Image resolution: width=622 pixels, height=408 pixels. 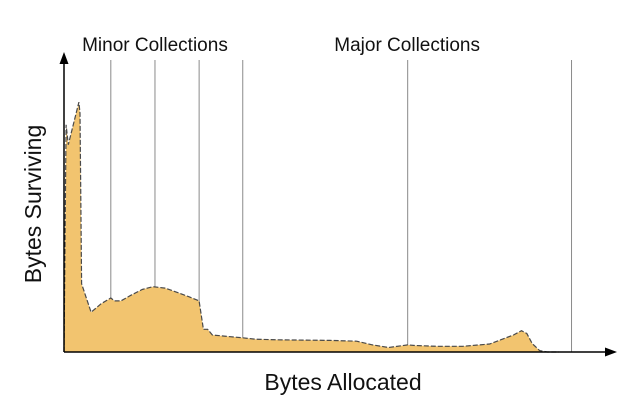 What do you see at coordinates (611, 352) in the screenshot?
I see `x-axis-arrow` at bounding box center [611, 352].